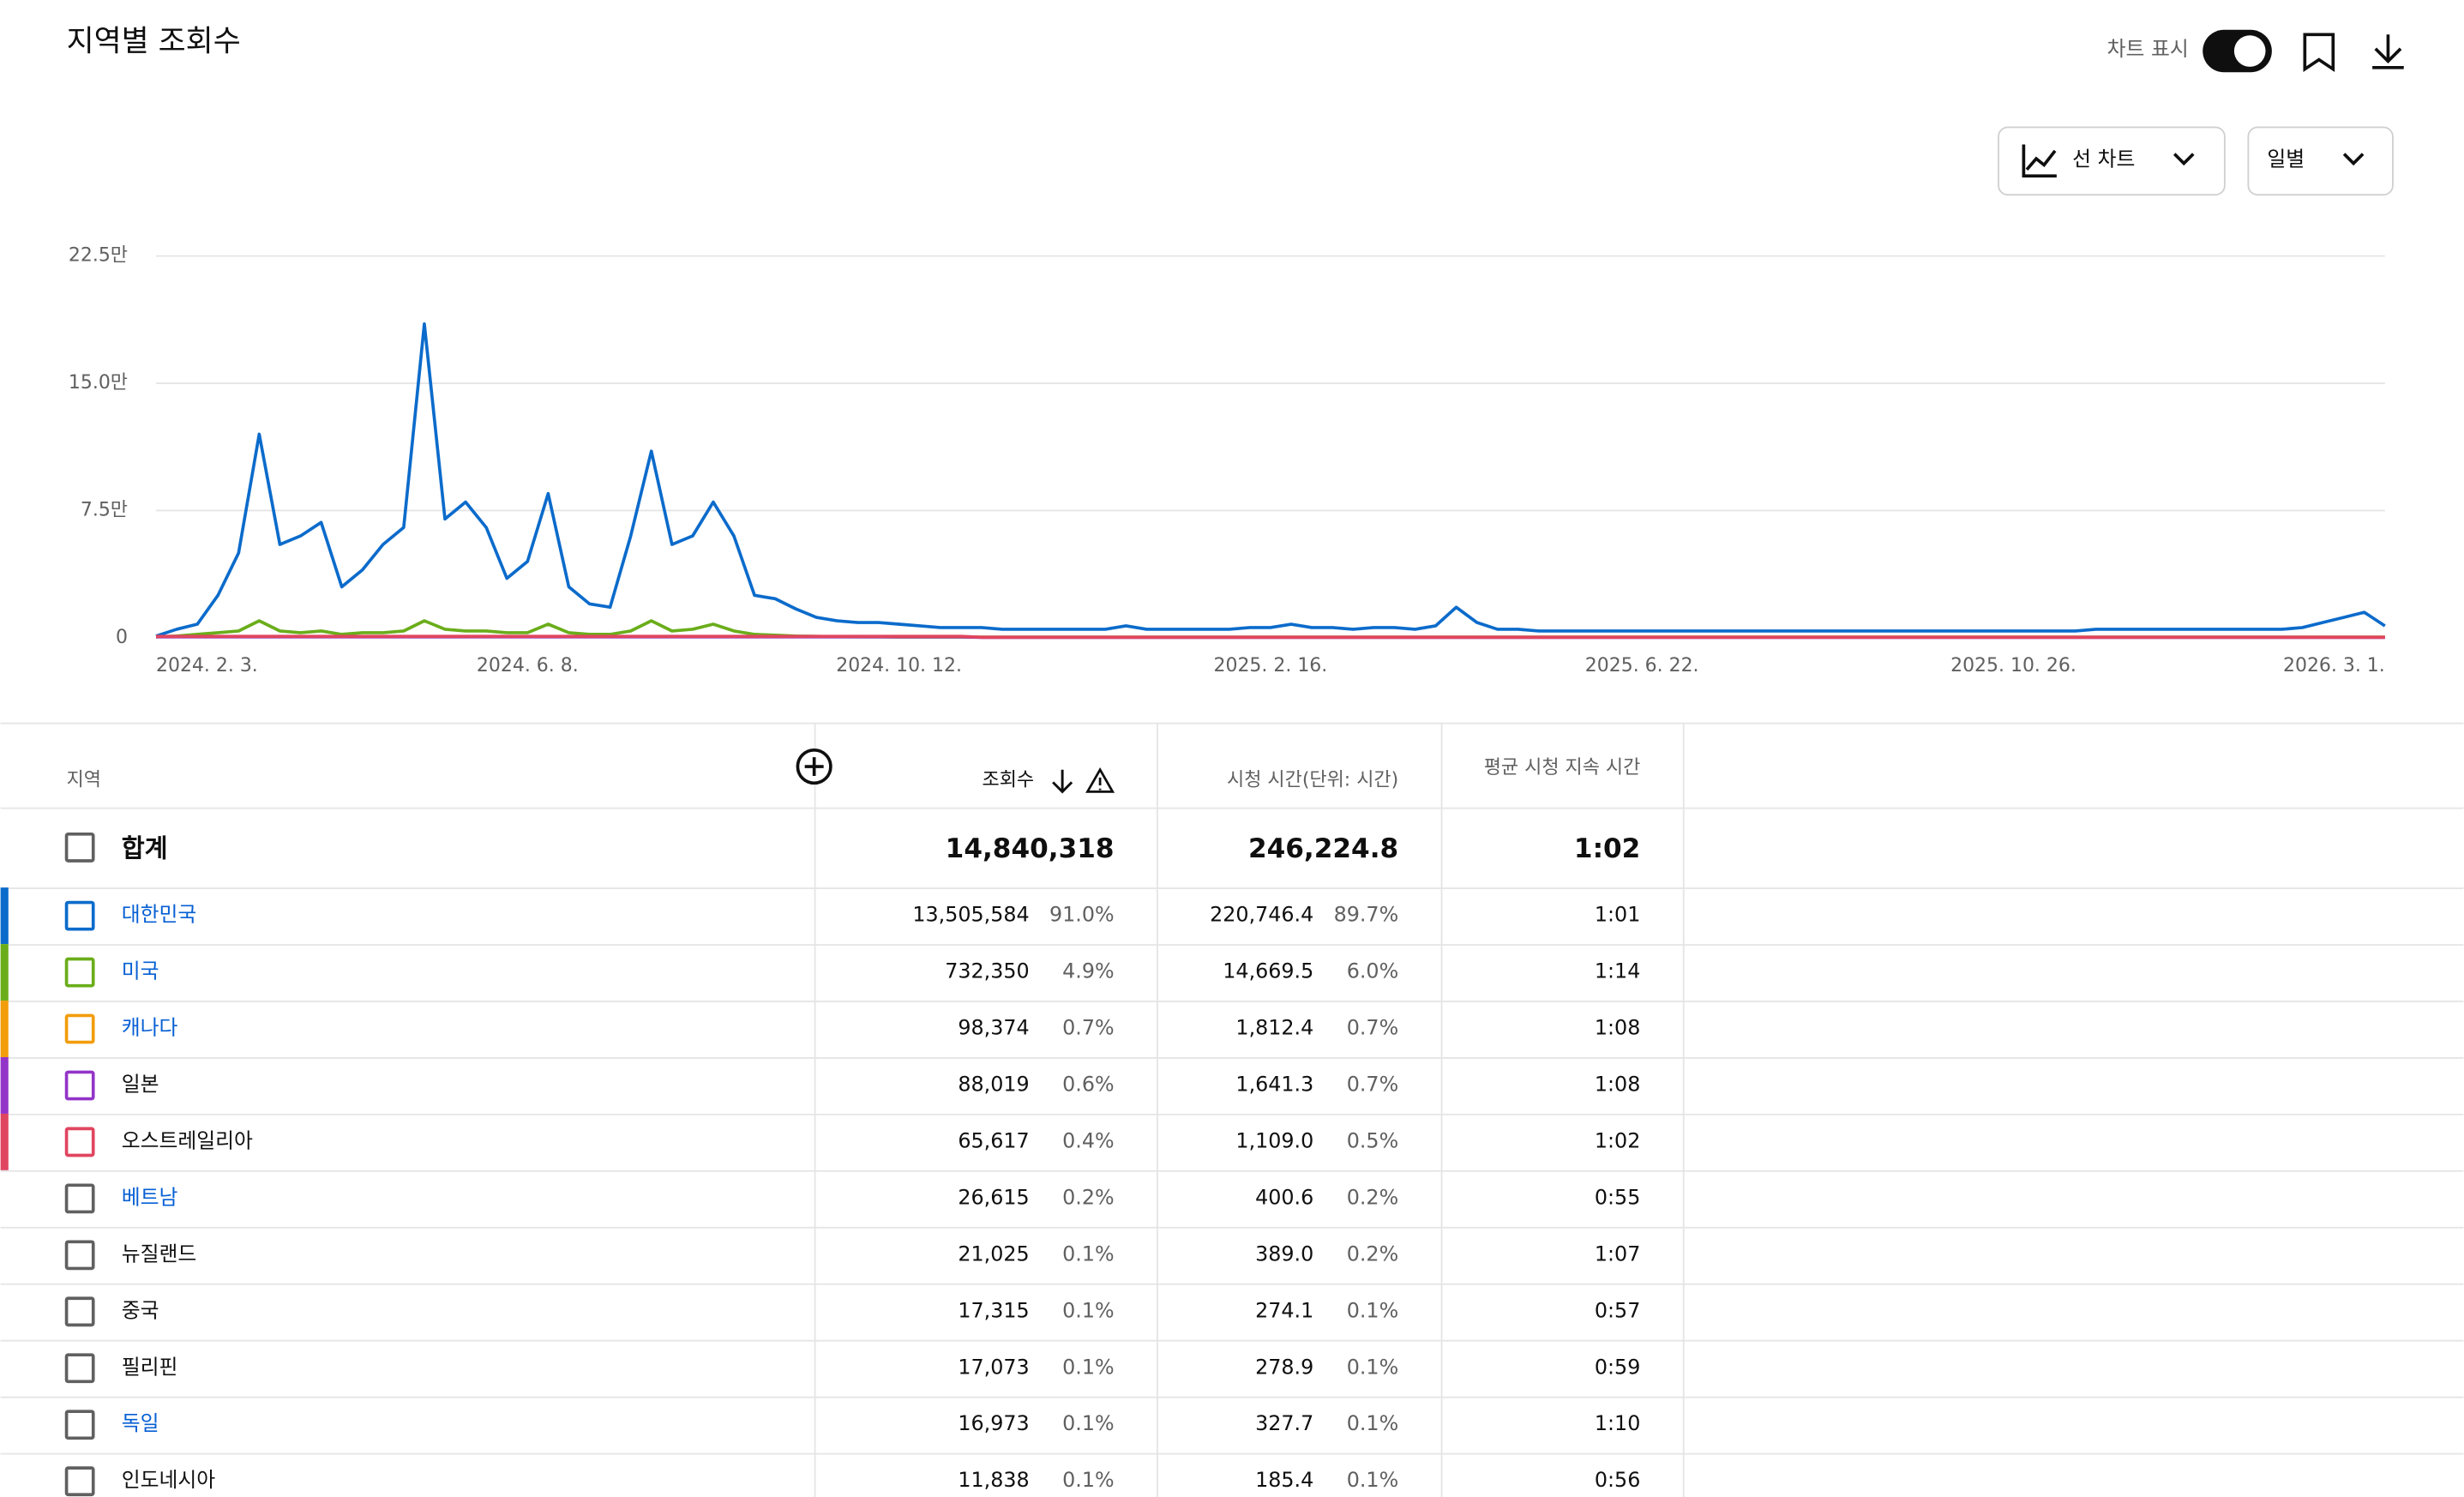 The image size is (2464, 1497). What do you see at coordinates (1100, 780) in the screenshot?
I see `warning-icon` at bounding box center [1100, 780].